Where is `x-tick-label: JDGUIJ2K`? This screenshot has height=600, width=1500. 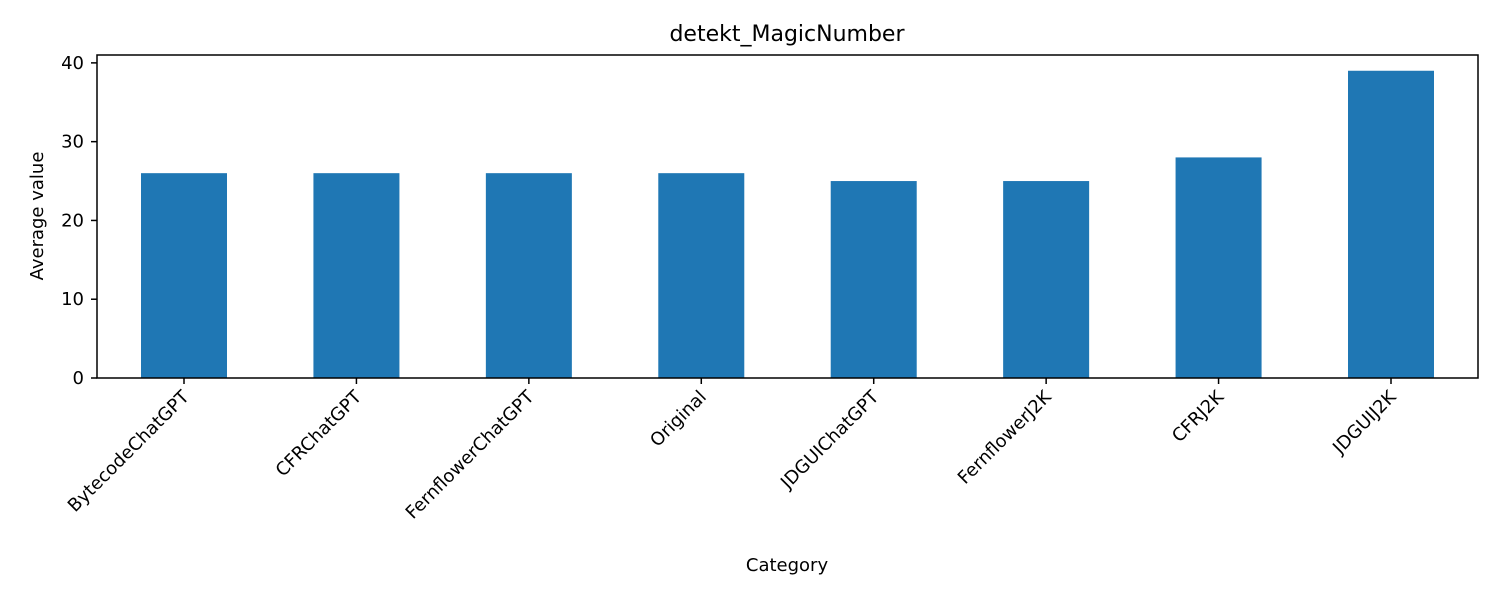 x-tick-label: JDGUIJ2K is located at coordinates (1364, 422).